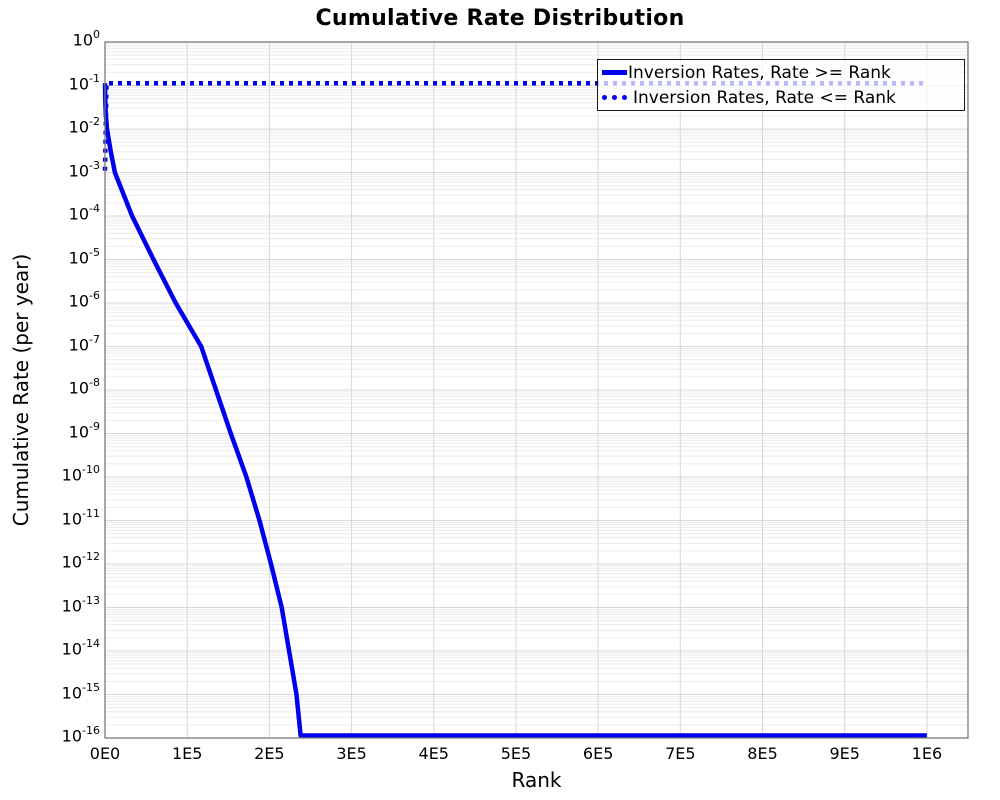 The height and width of the screenshot is (800, 1000). What do you see at coordinates (86, 39) in the screenshot?
I see `y-tick-label: 10⁰` at bounding box center [86, 39].